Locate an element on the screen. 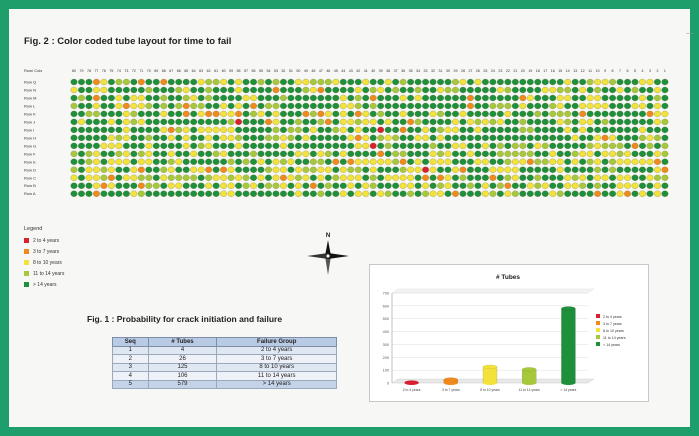  table-cell: 2 to 4 years is located at coordinates (276, 350).